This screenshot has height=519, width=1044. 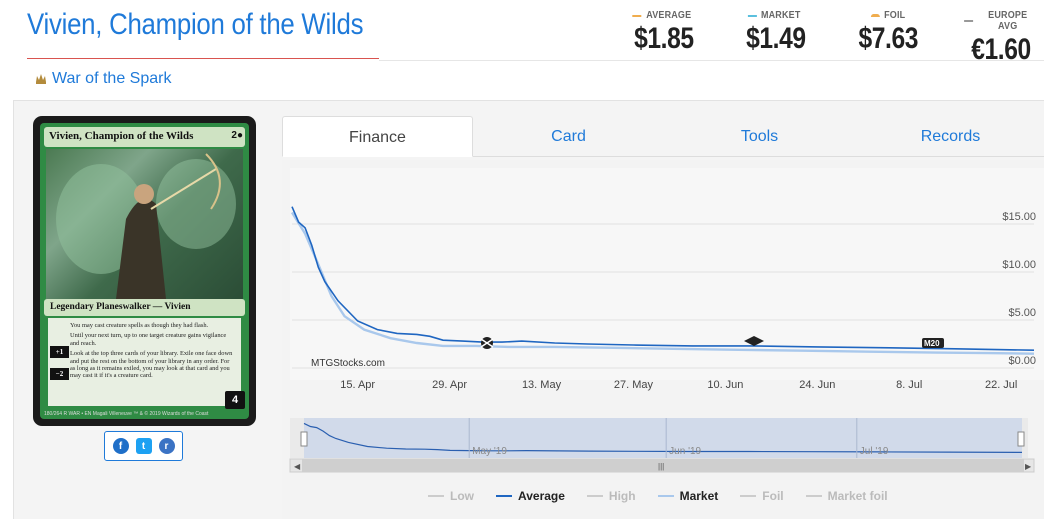 I want to click on tab-bar: Finance Card Tools Records, so click(x=663, y=136).